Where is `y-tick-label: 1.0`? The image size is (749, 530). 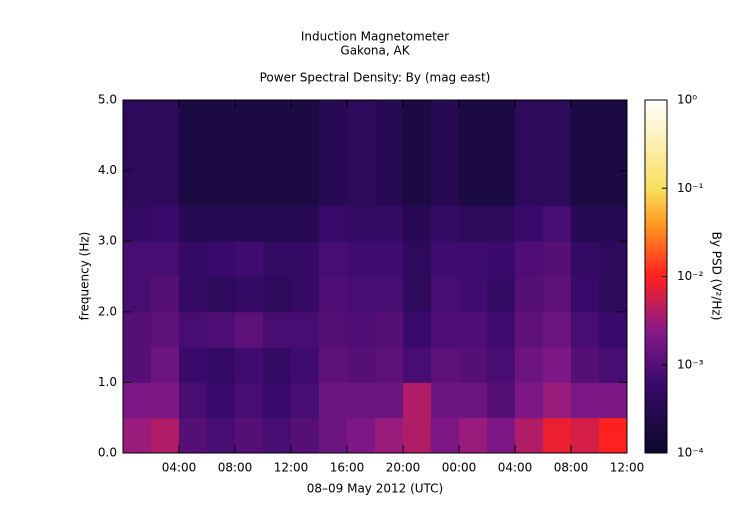 y-tick-label: 1.0 is located at coordinates (107, 382).